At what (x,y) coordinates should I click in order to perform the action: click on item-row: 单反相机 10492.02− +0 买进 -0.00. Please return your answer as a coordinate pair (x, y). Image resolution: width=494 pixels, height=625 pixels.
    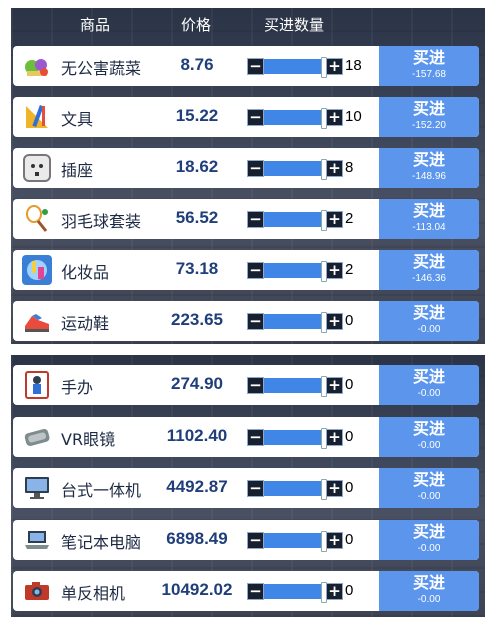
    Looking at the image, I should click on (246, 591).